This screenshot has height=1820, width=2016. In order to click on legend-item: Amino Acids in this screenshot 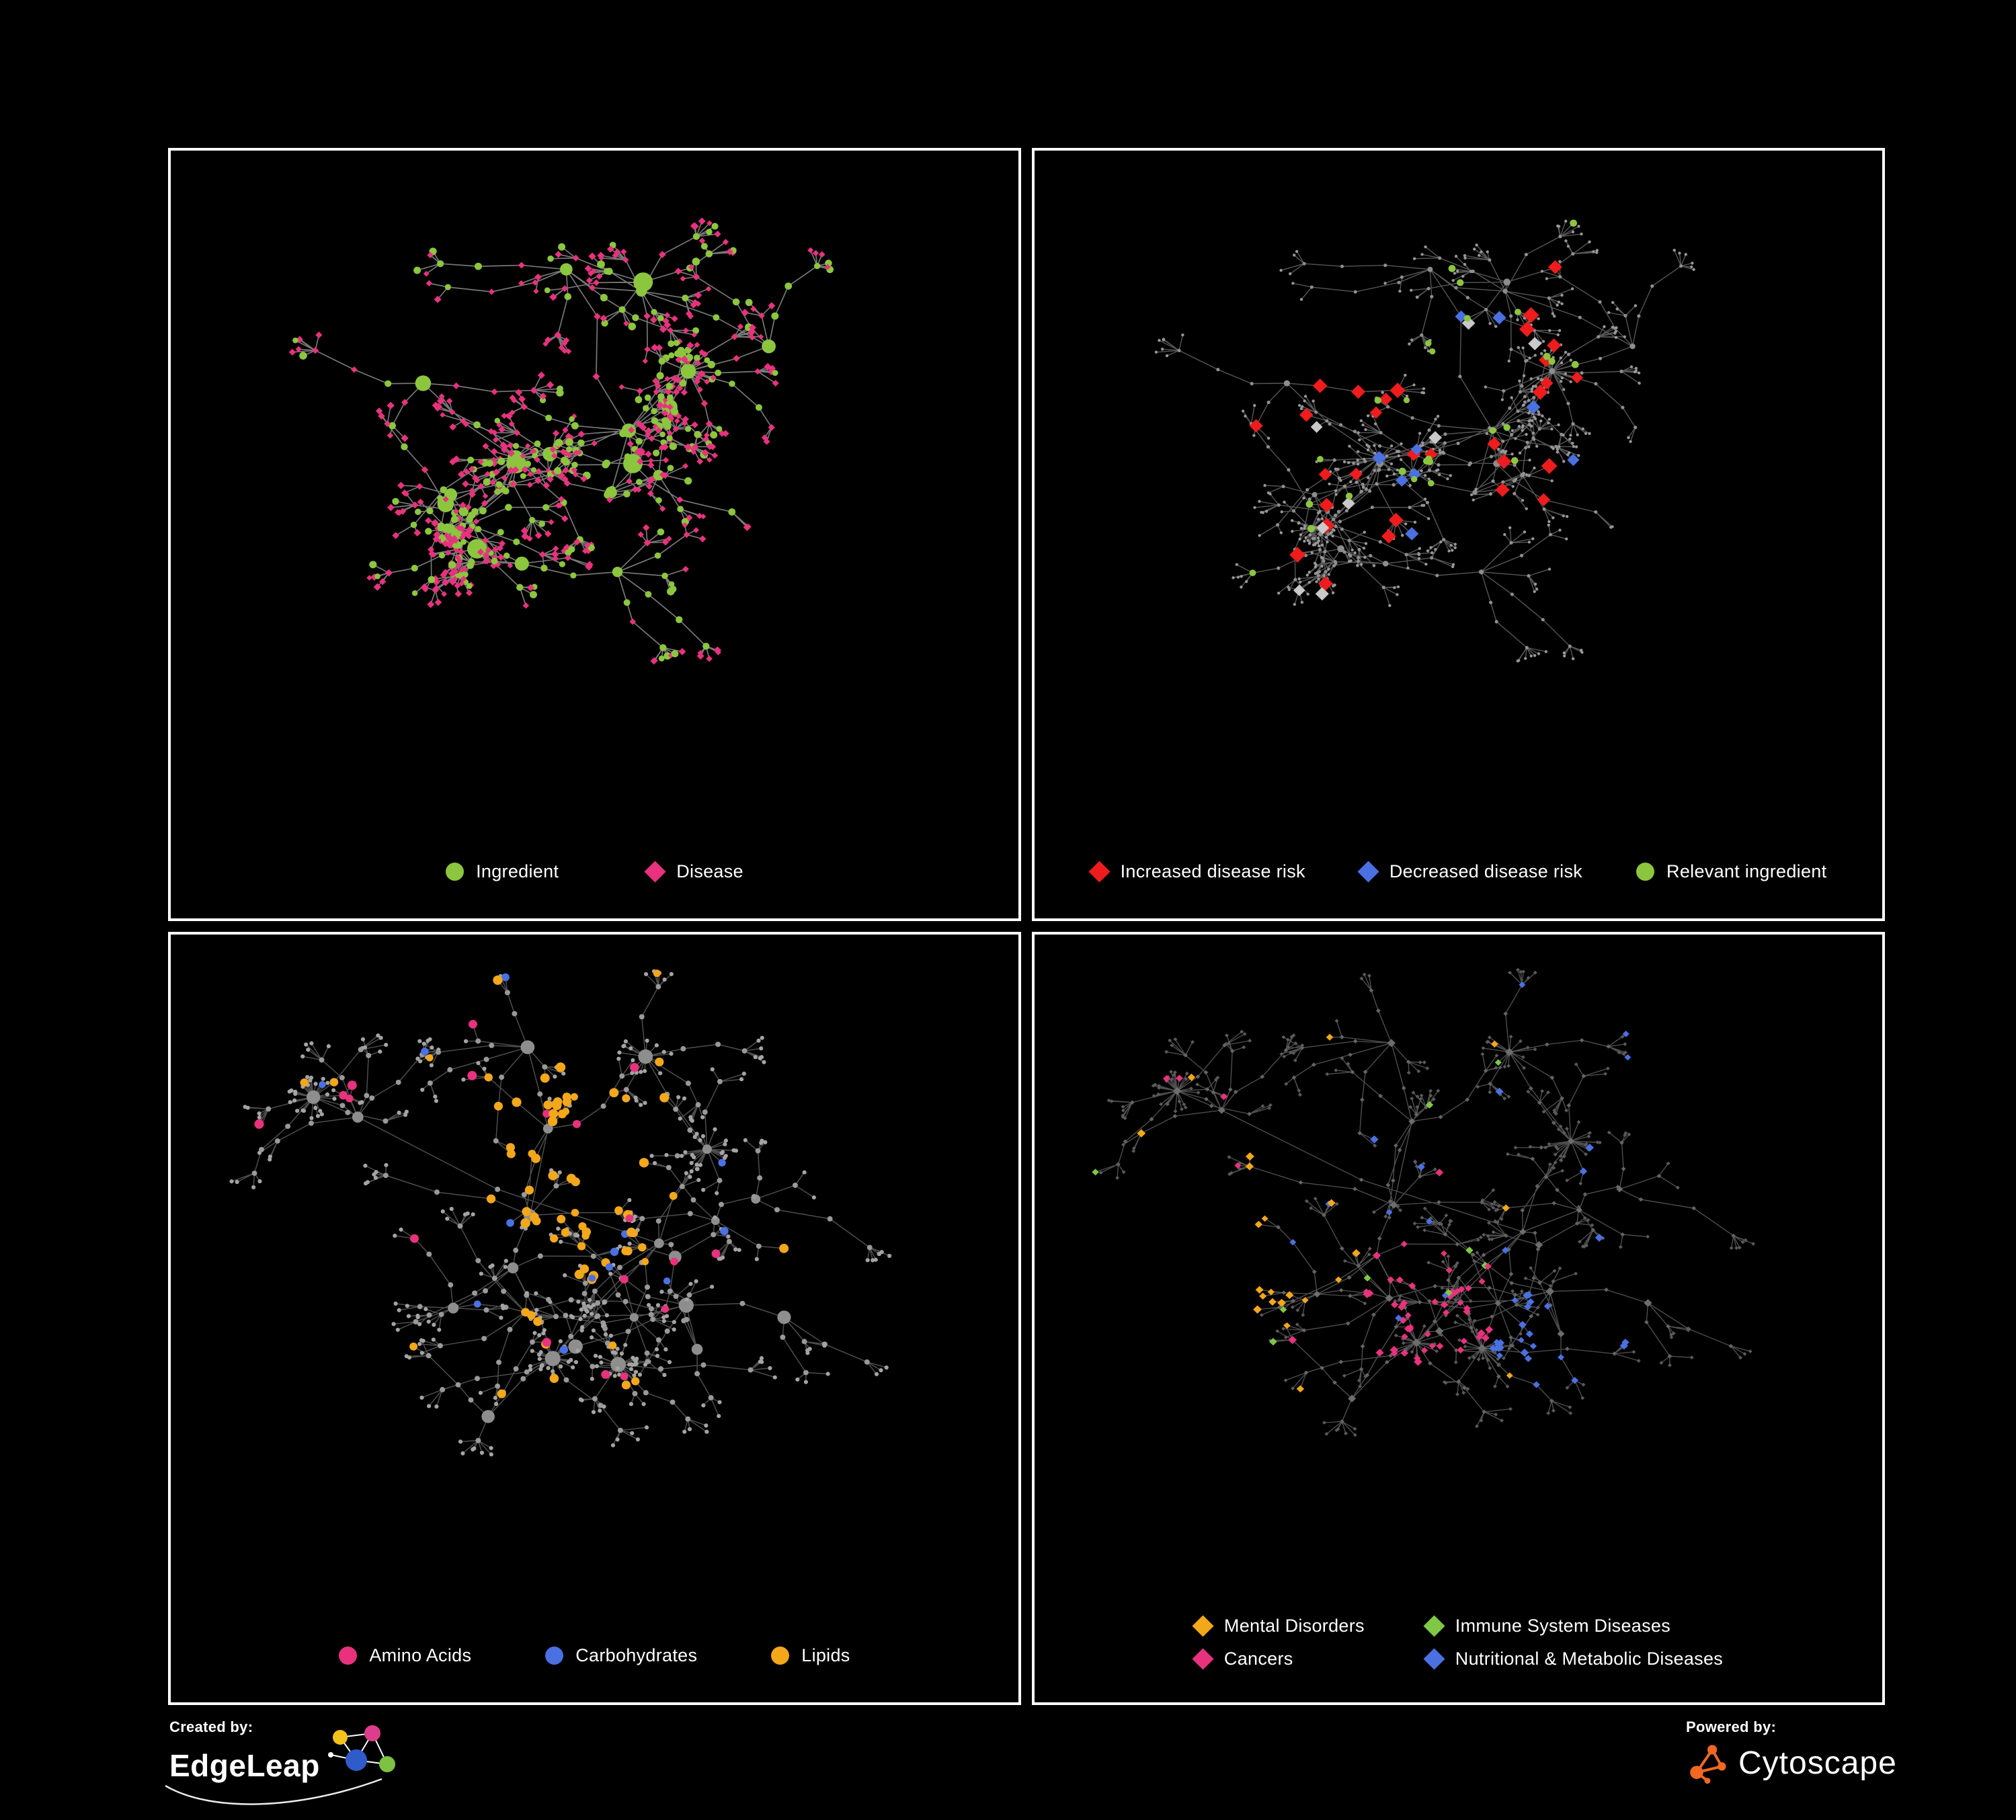, I will do `click(405, 1655)`.